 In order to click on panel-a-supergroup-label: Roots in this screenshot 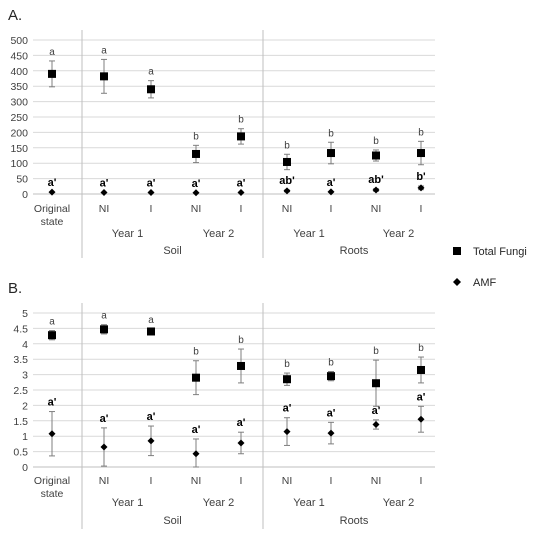, I will do `click(354, 251)`.